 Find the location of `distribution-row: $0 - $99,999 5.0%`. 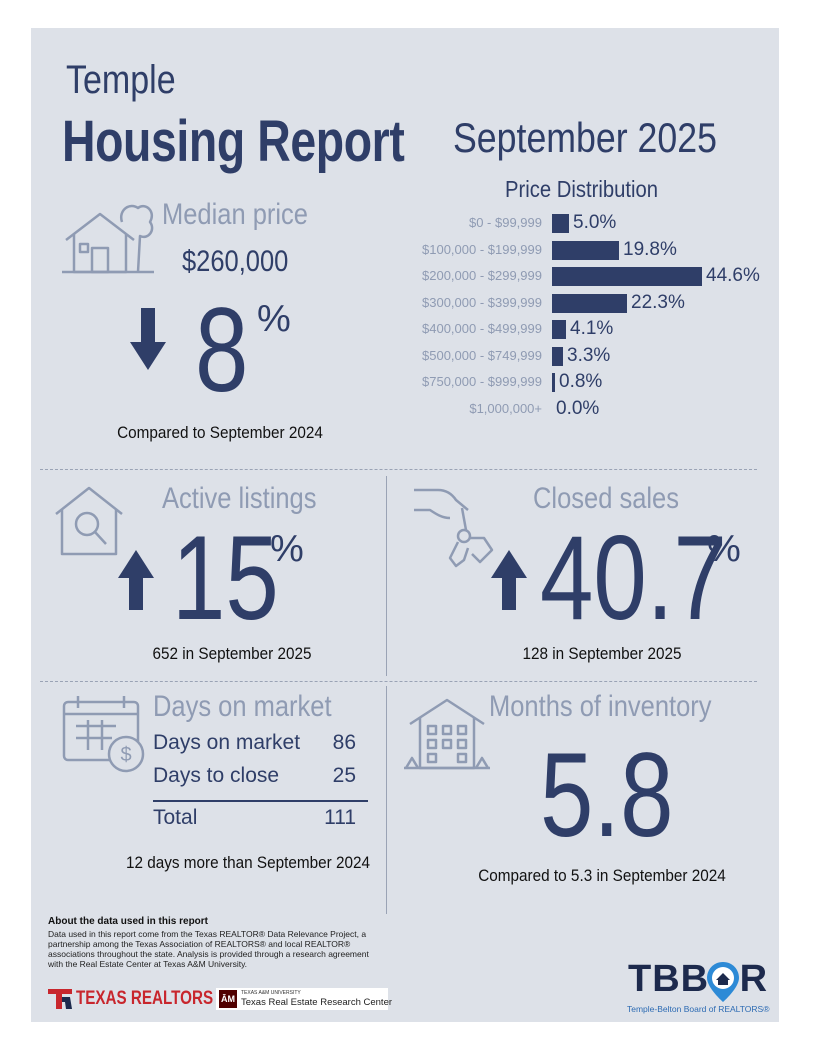

distribution-row: $0 - $99,999 5.0% is located at coordinates (590, 224).